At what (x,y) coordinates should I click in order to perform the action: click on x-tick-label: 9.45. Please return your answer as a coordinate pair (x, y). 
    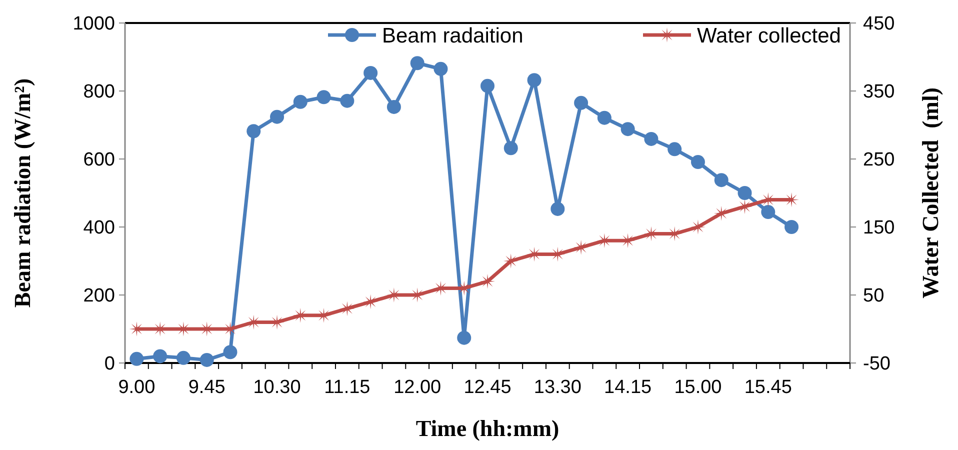
    Looking at the image, I should click on (207, 387).